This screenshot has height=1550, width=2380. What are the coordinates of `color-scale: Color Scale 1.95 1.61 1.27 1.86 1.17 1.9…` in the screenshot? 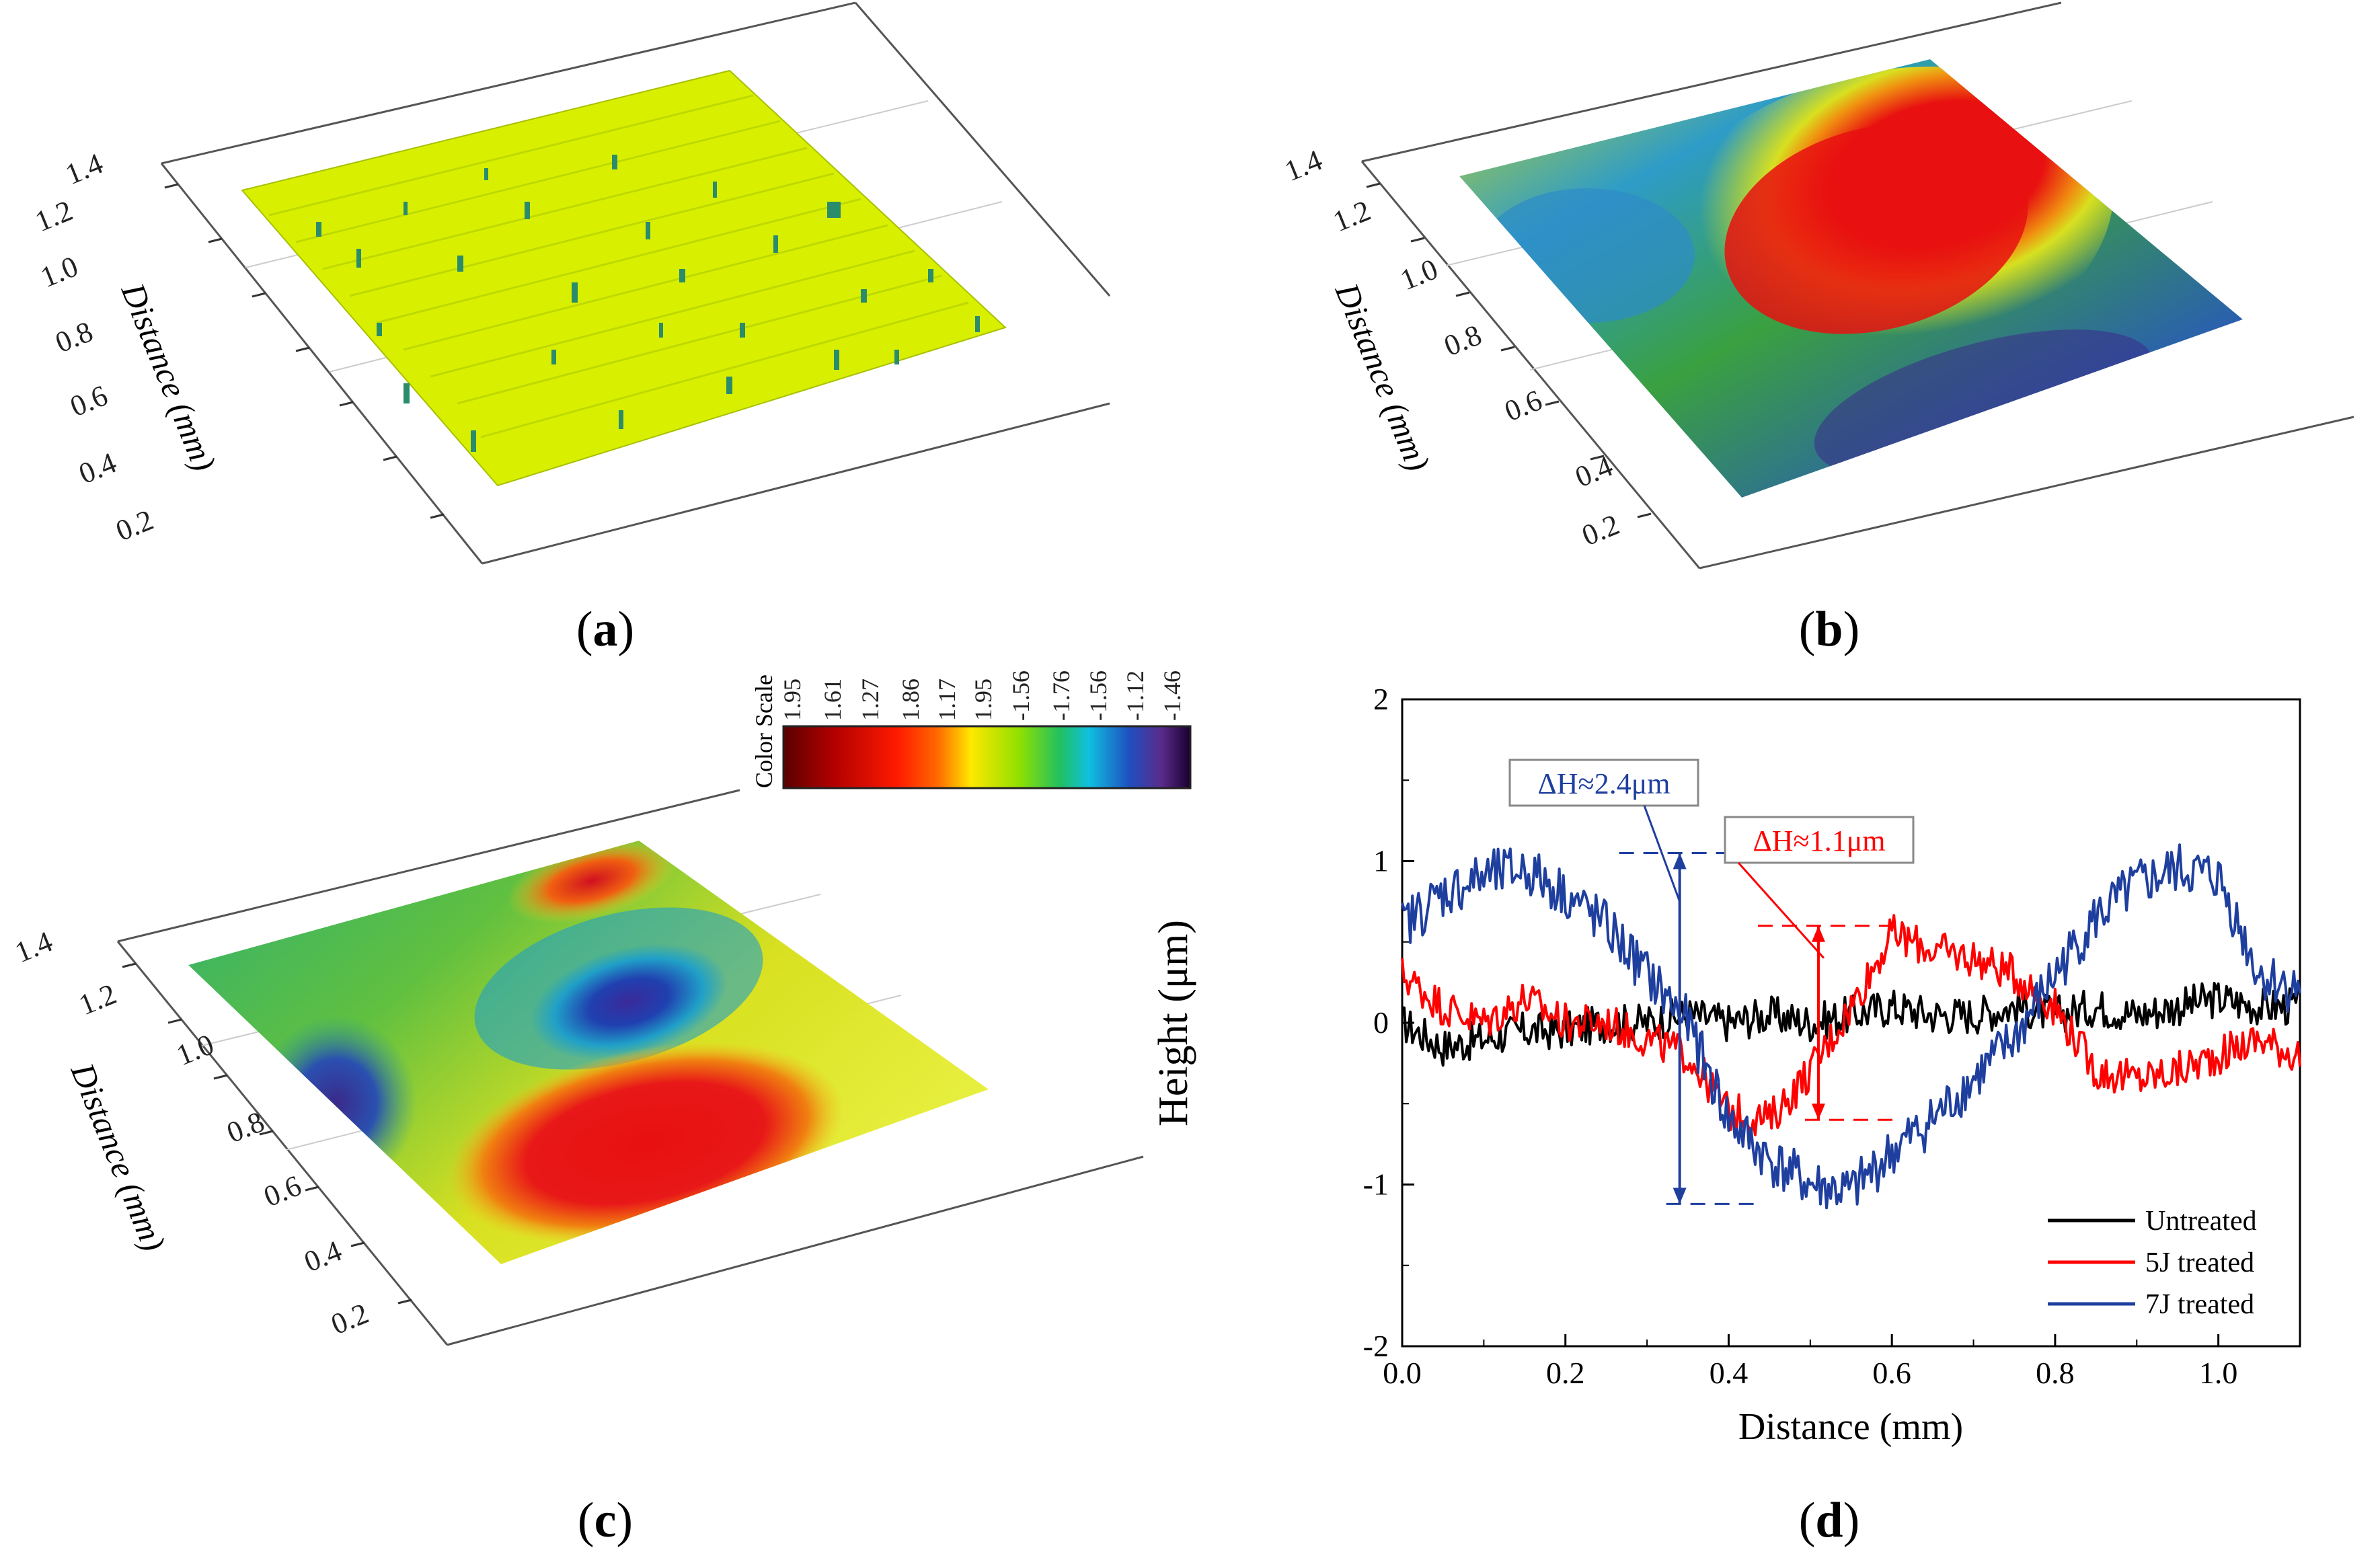 It's located at (973, 898).